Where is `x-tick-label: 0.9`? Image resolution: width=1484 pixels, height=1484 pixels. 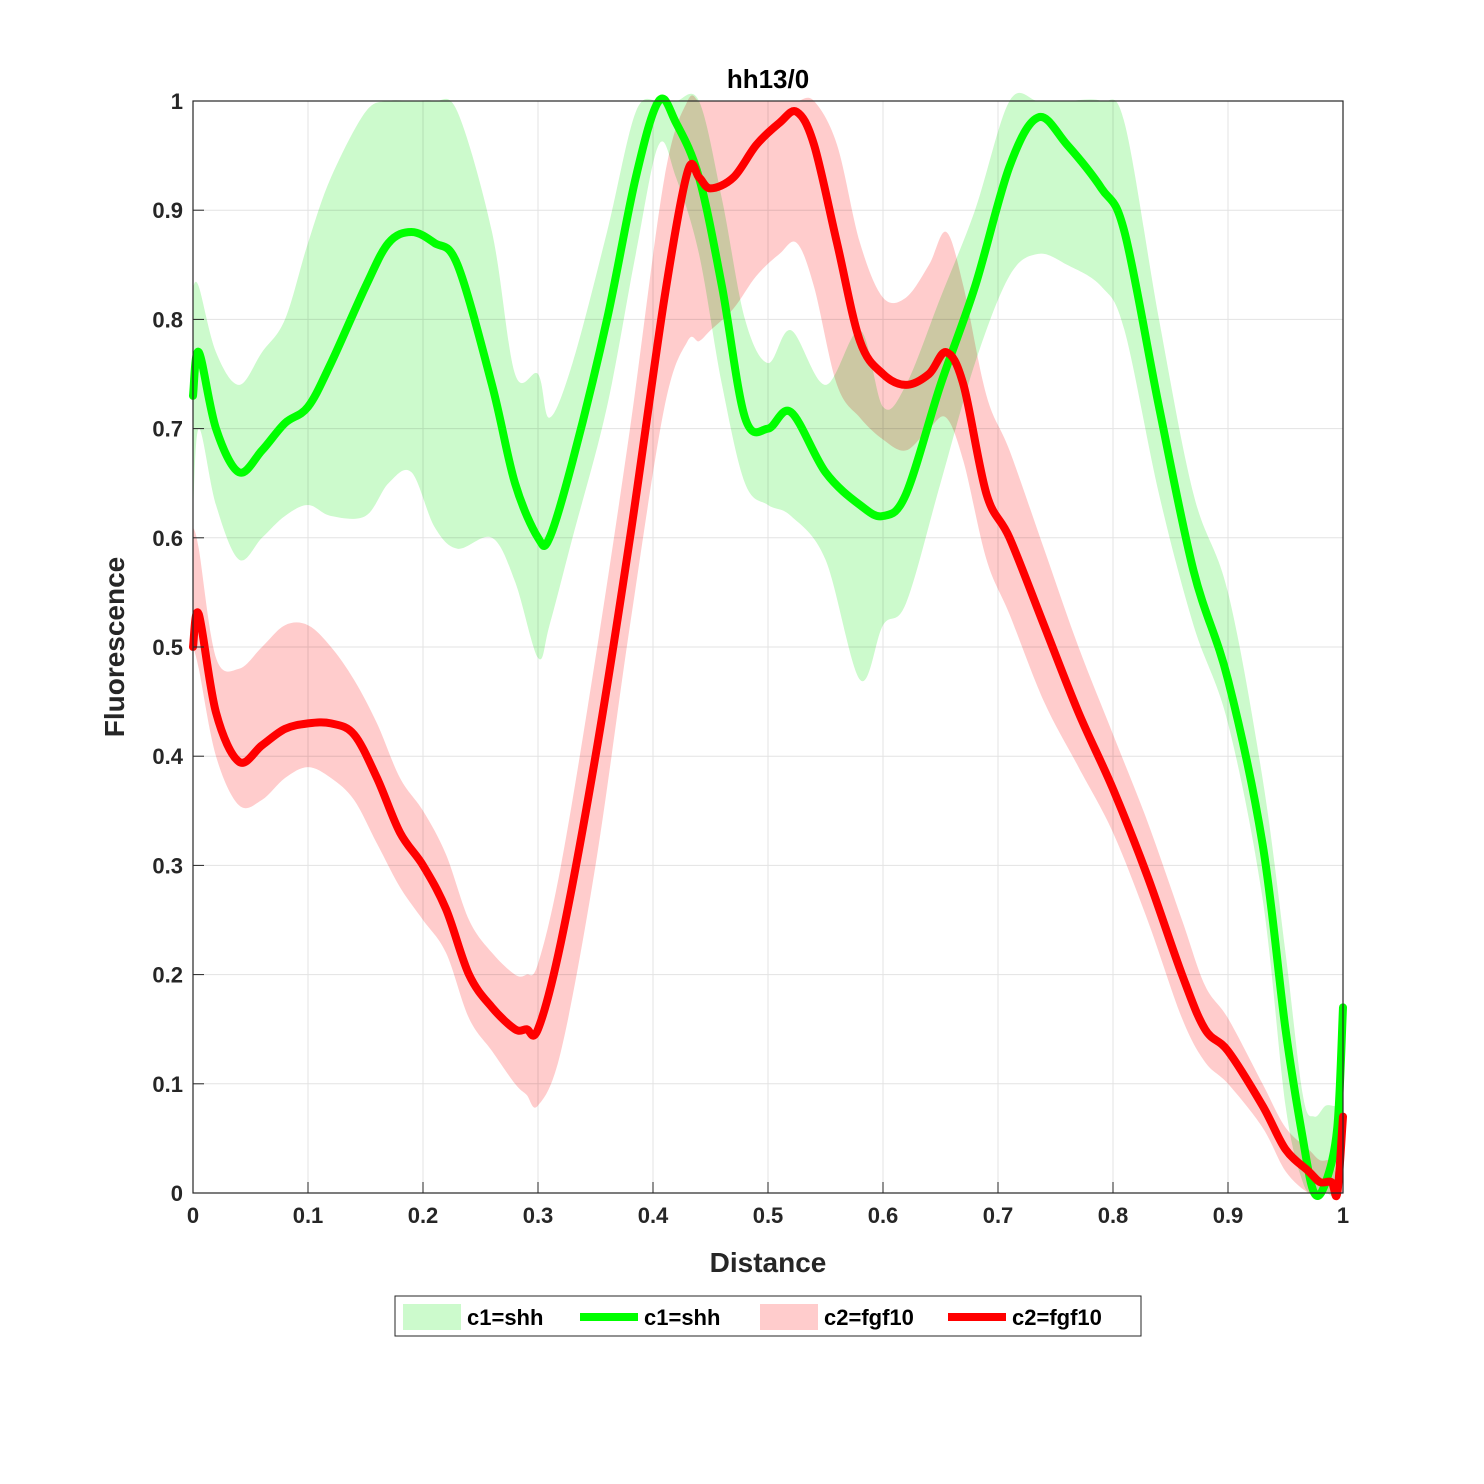
x-tick-label: 0.9 is located at coordinates (1228, 1215).